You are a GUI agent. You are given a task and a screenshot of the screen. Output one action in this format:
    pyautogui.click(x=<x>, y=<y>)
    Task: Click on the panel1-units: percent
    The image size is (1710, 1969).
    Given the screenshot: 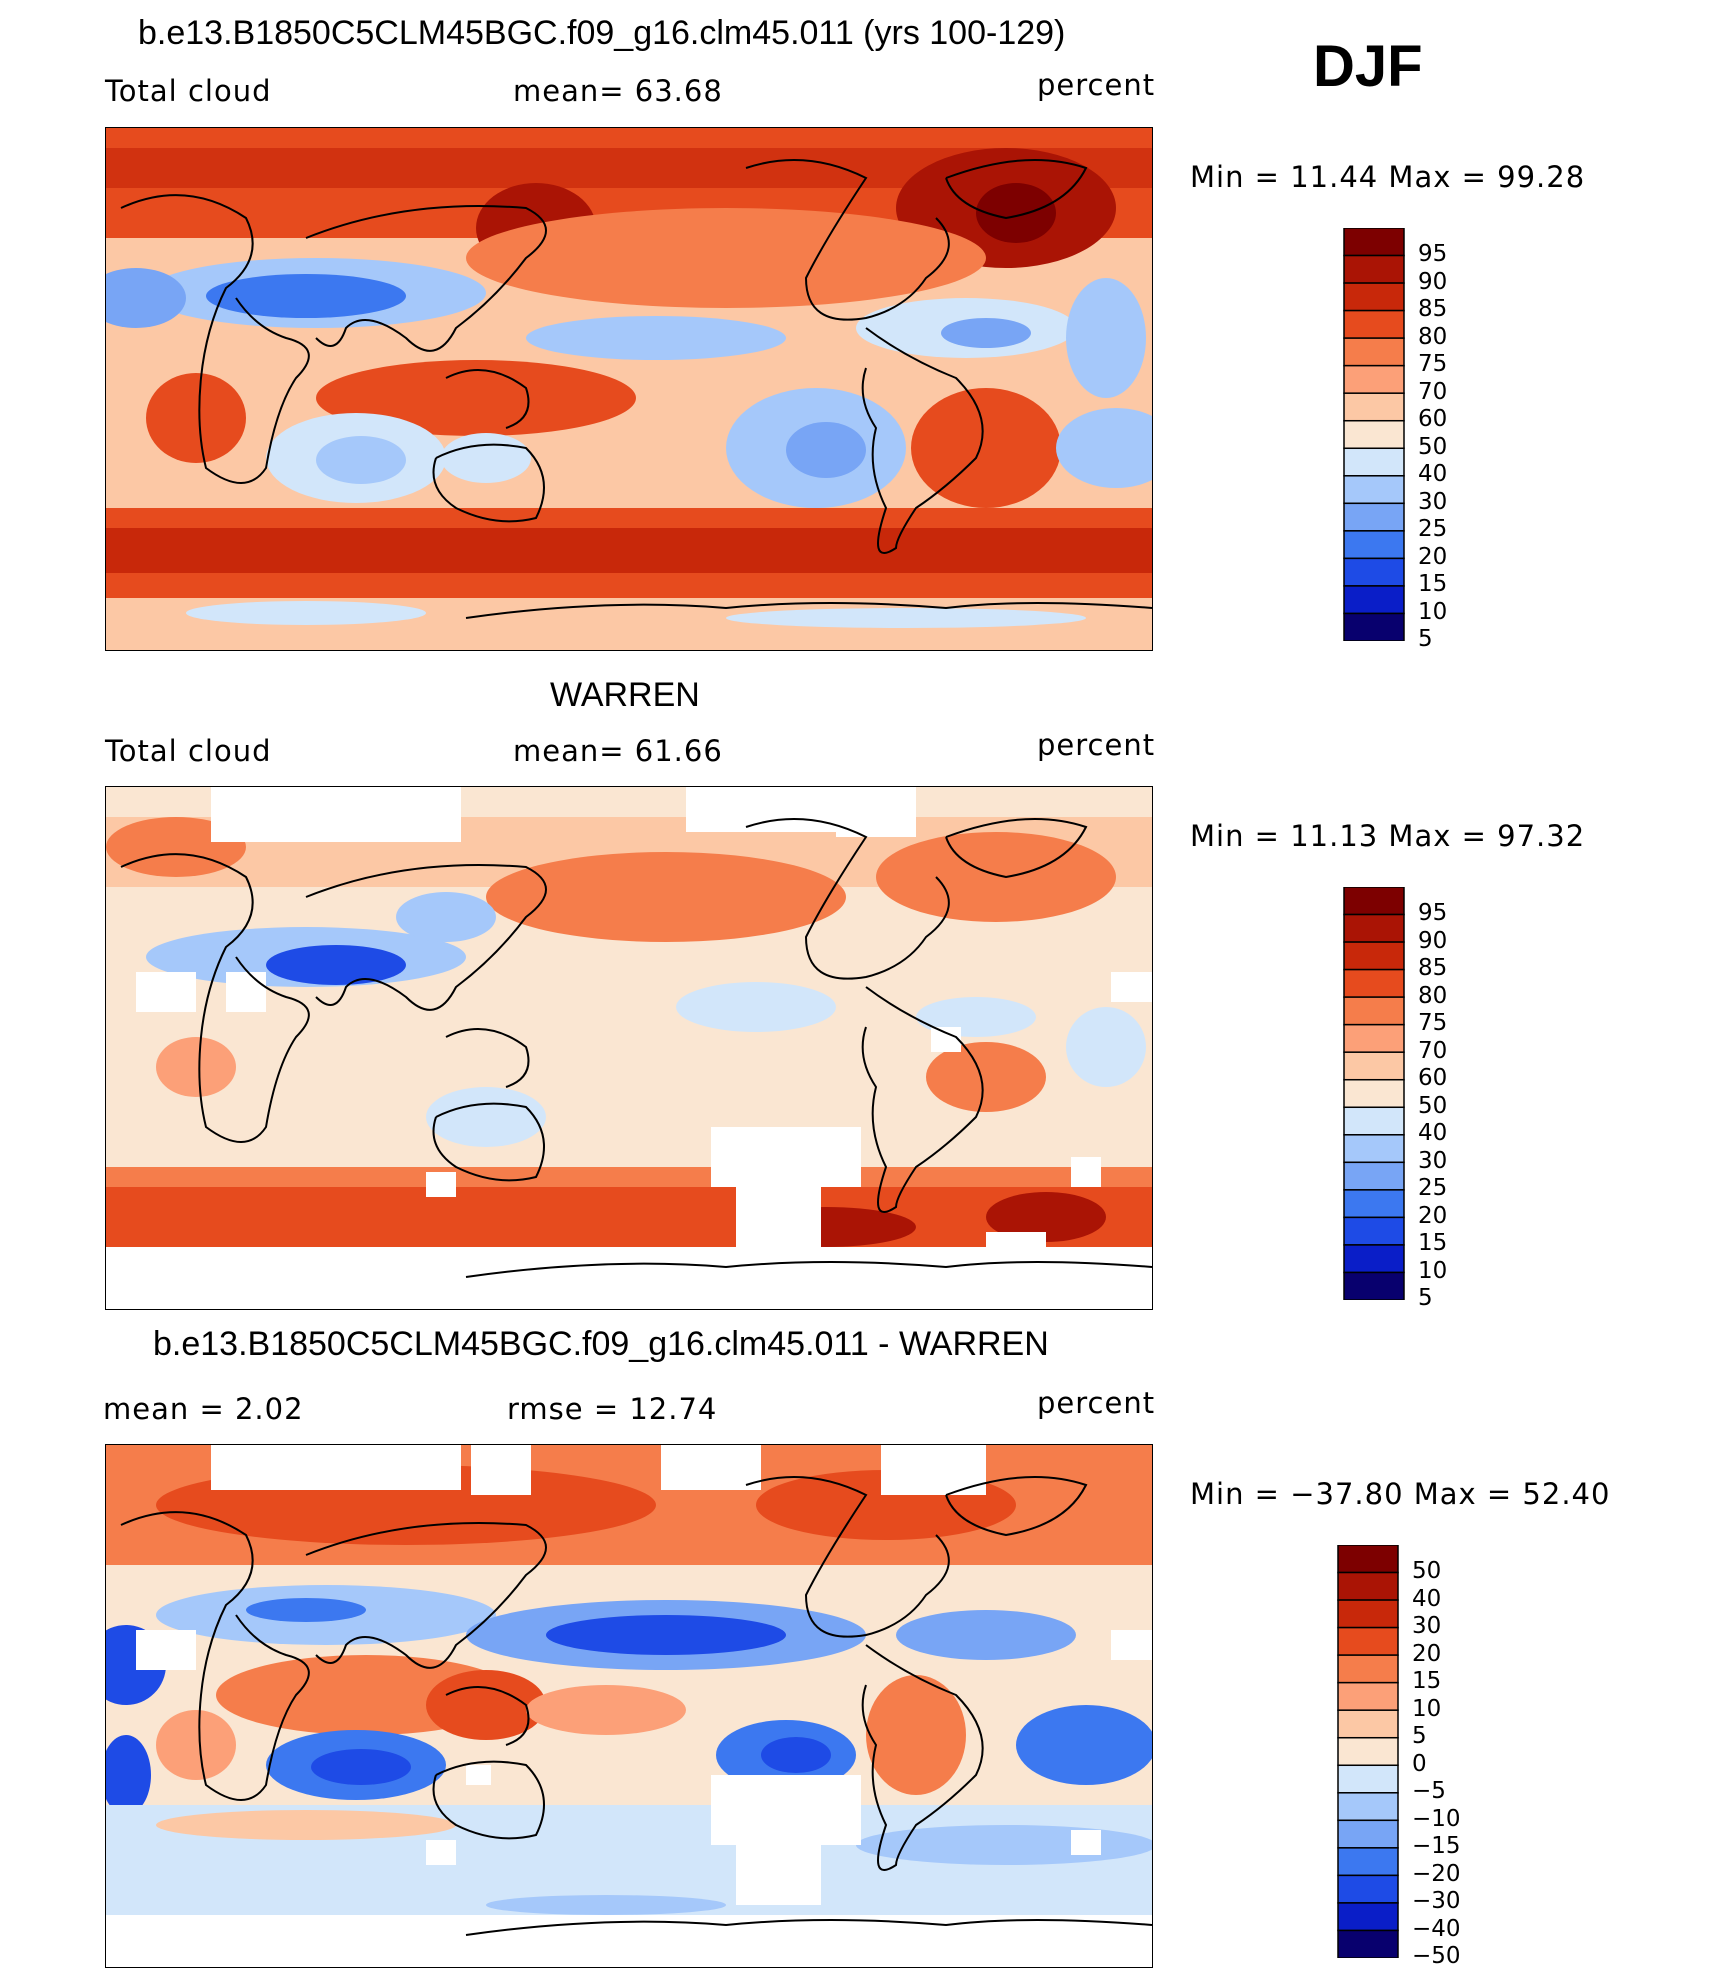 What is the action you would take?
    pyautogui.click(x=1096, y=85)
    